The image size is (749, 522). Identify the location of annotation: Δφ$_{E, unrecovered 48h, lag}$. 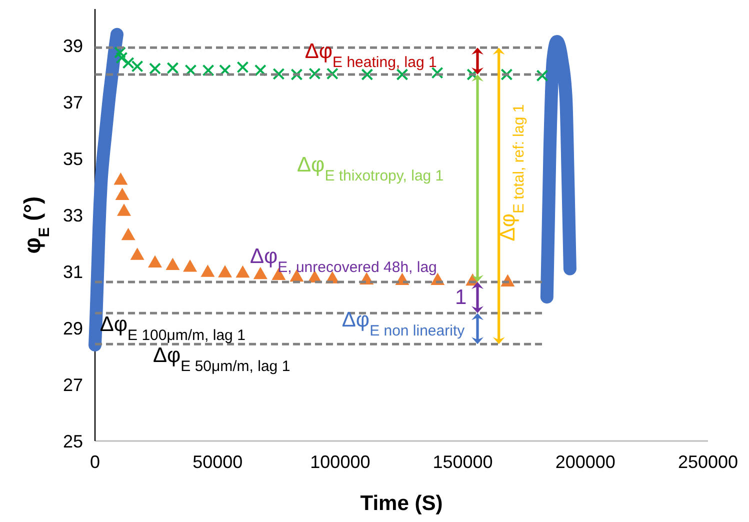
(343, 260).